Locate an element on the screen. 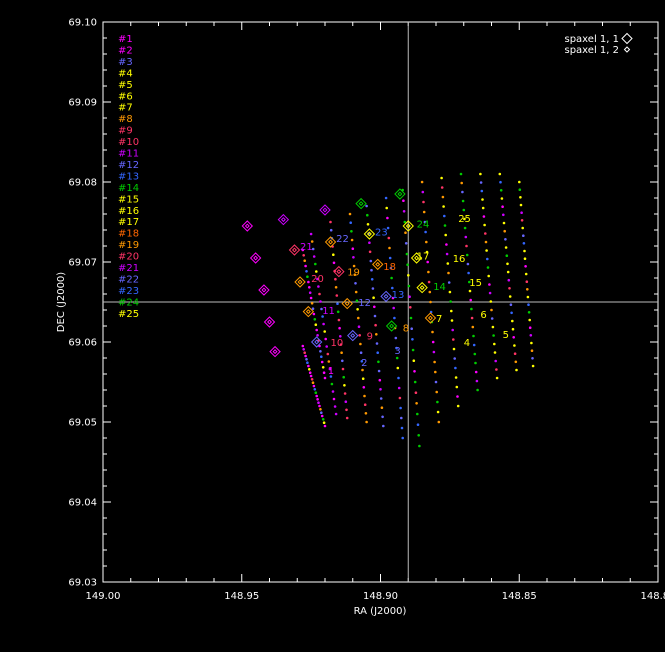 Image resolution: width=665 pixels, height=652 pixels. marker-legend-label: spaxel 1, 1 is located at coordinates (592, 39).